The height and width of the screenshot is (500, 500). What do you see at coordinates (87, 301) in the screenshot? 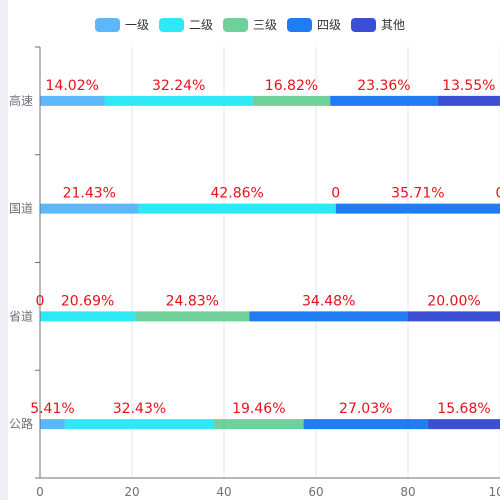
I see `data-label: 20.69%` at bounding box center [87, 301].